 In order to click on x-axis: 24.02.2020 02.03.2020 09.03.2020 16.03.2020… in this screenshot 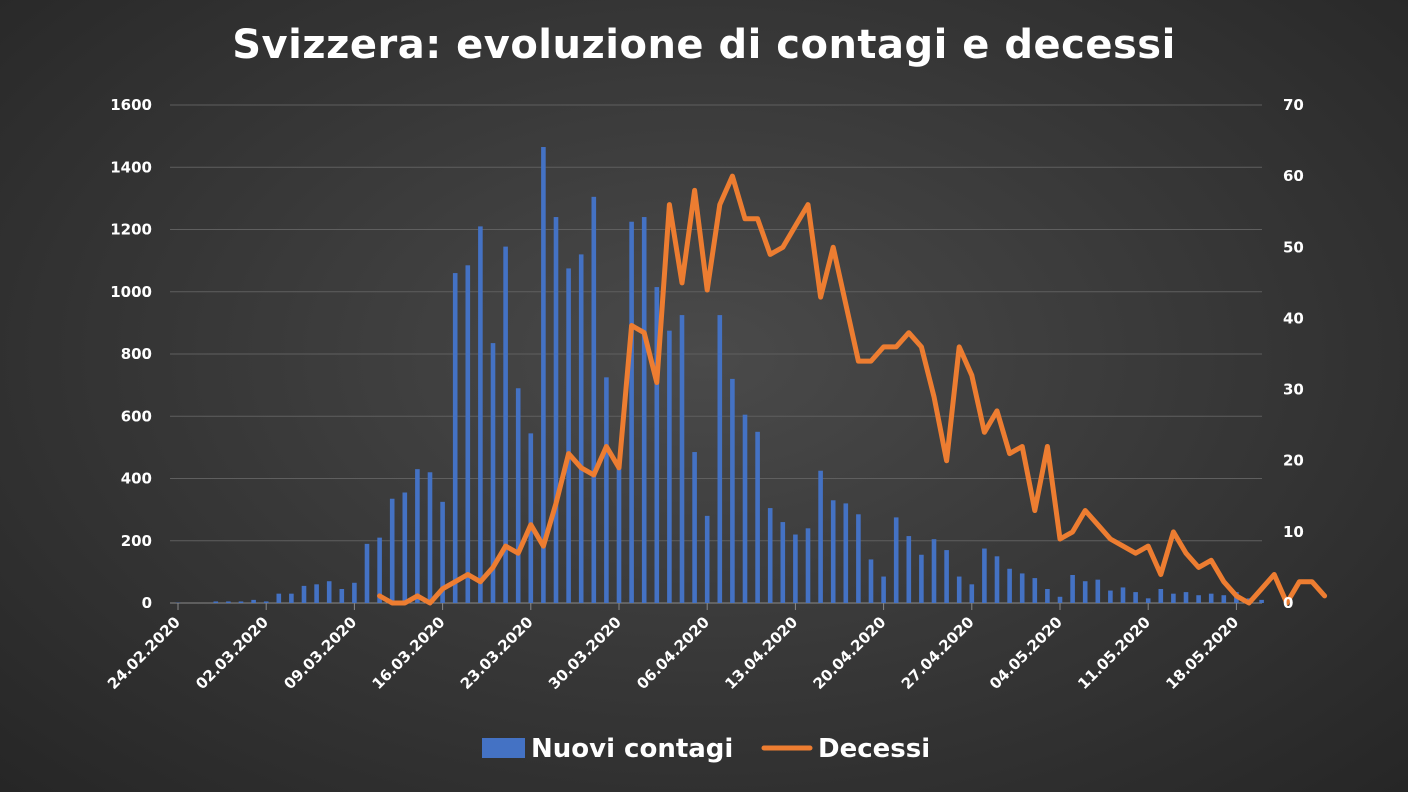, I will do `click(673, 648)`.